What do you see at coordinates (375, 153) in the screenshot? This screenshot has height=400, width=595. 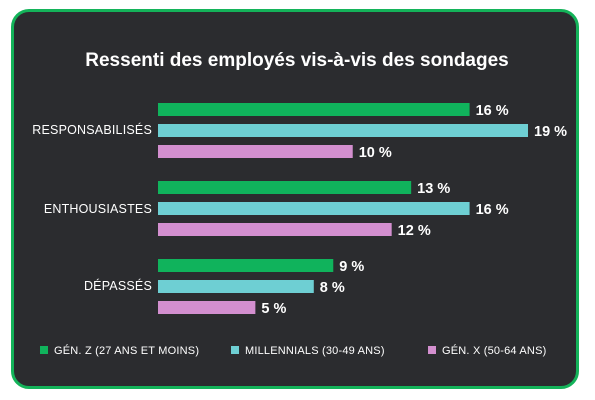 I see `data-label: 10 %` at bounding box center [375, 153].